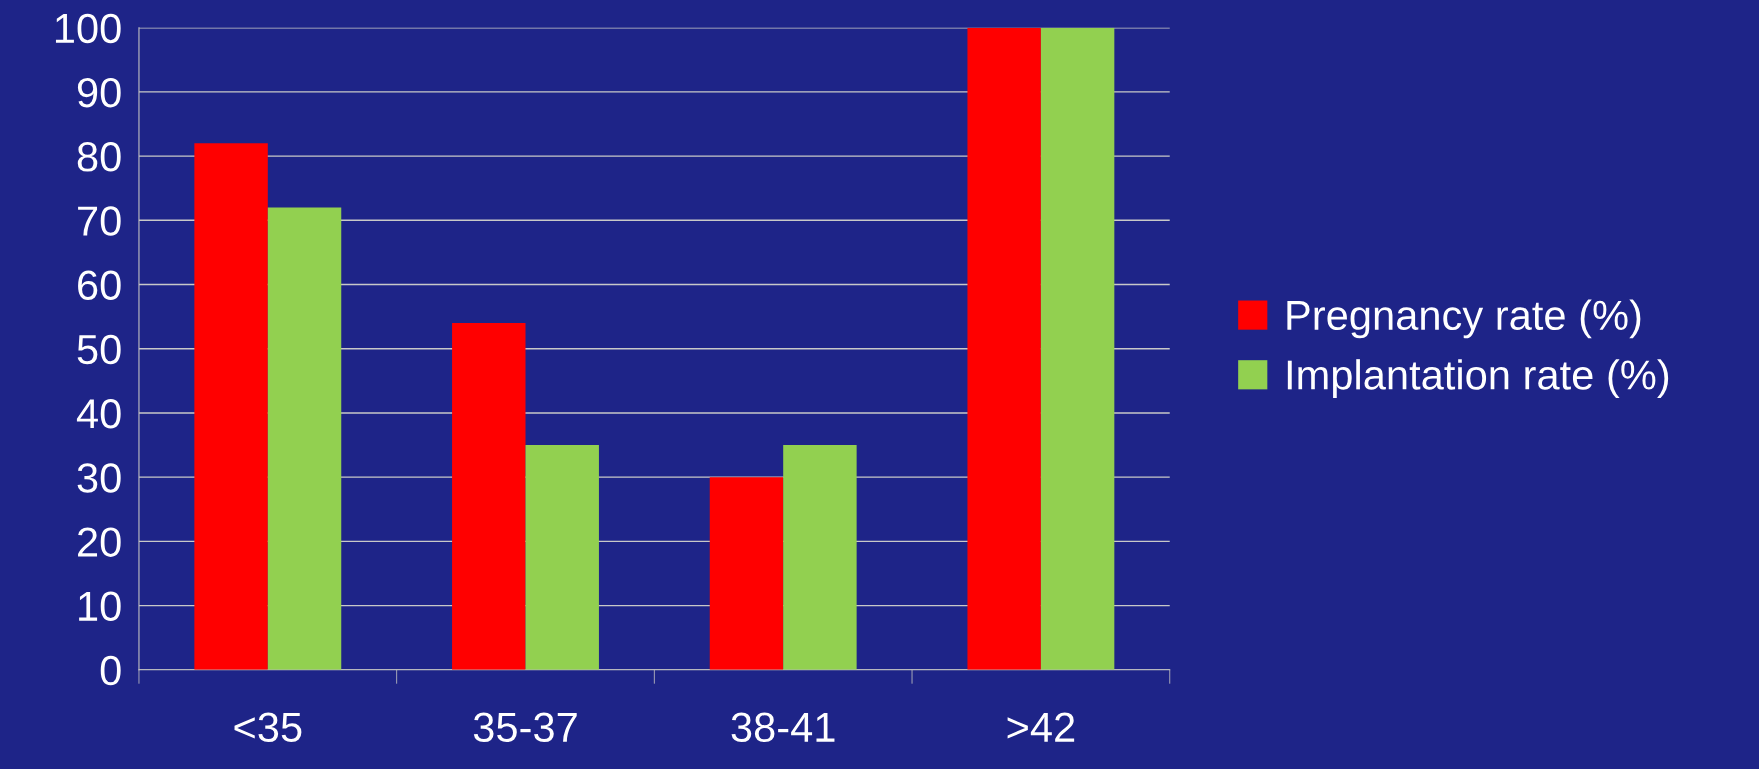 The image size is (1759, 769). I want to click on y-tick-label: 90, so click(99, 92).